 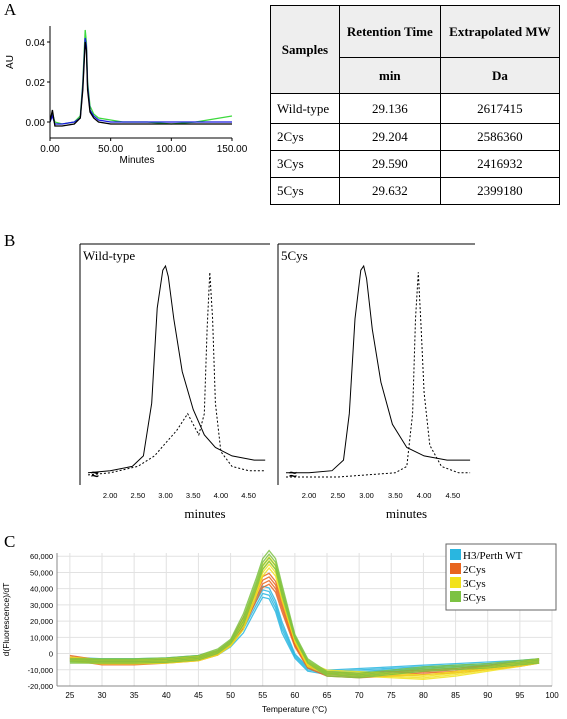 What do you see at coordinates (391, 695) in the screenshot?
I see `x-tick-label: 75` at bounding box center [391, 695].